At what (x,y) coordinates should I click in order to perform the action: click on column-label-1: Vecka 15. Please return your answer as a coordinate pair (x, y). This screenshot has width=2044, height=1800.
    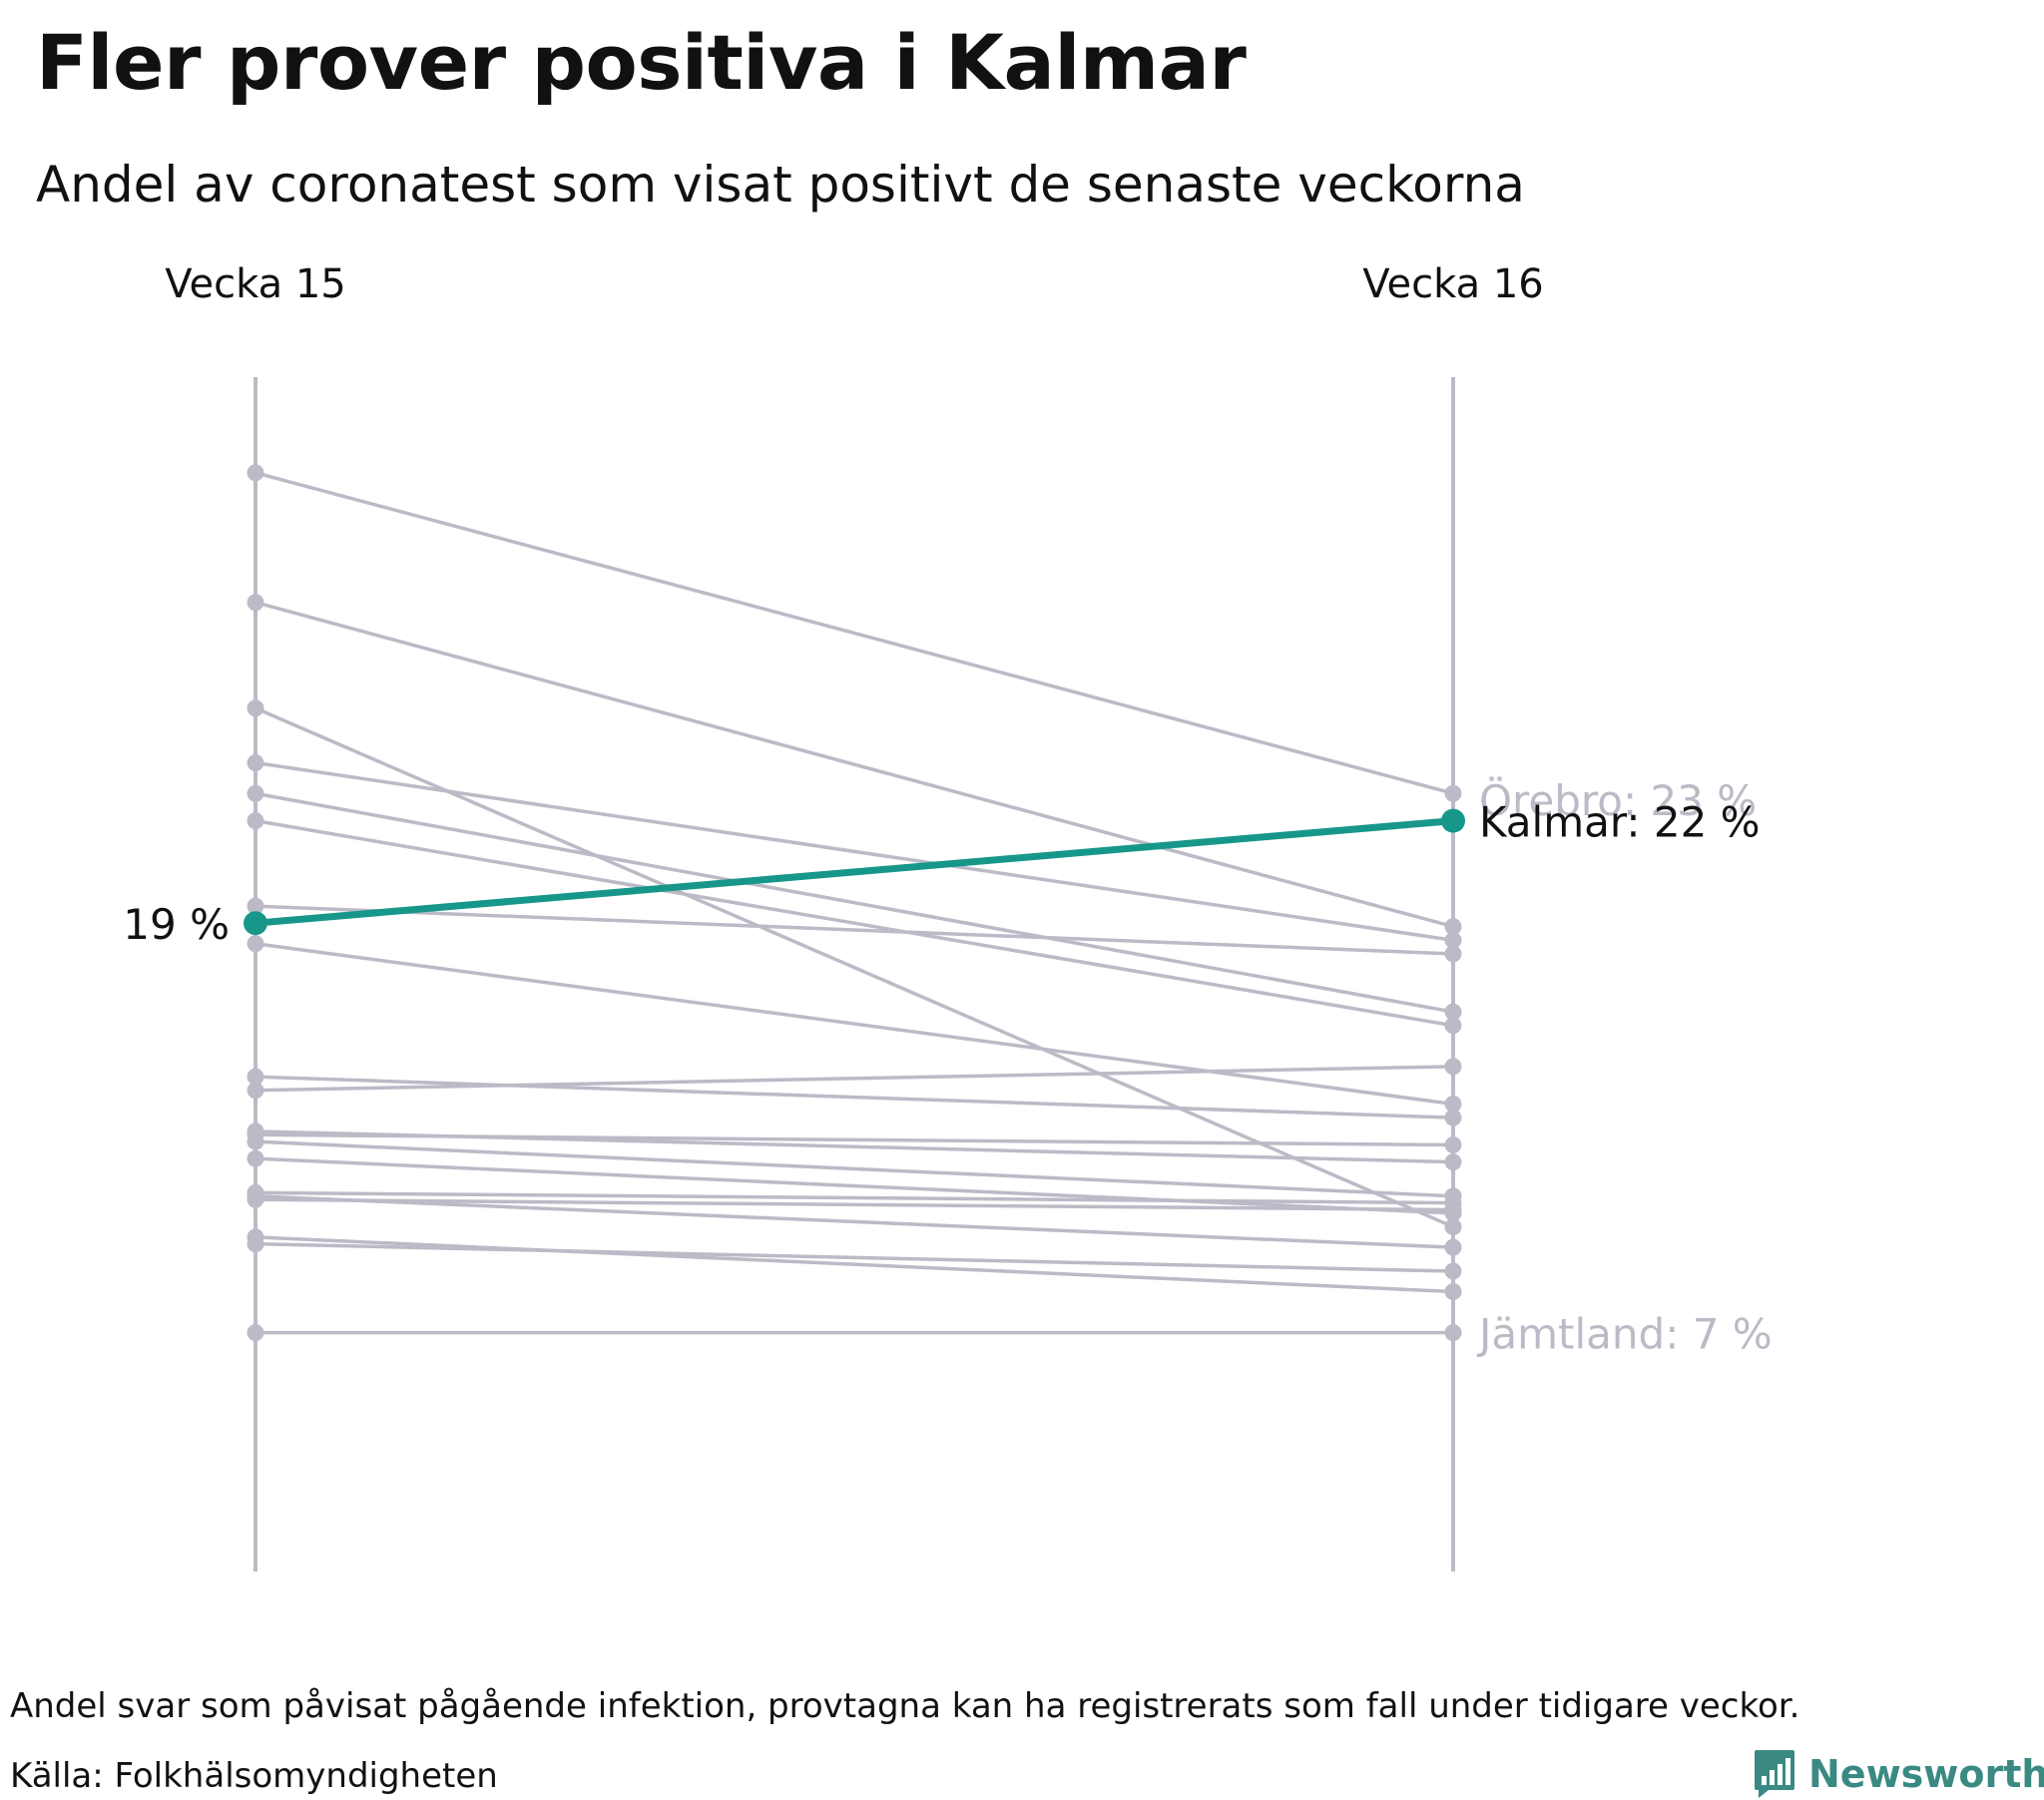
    Looking at the image, I should click on (255, 284).